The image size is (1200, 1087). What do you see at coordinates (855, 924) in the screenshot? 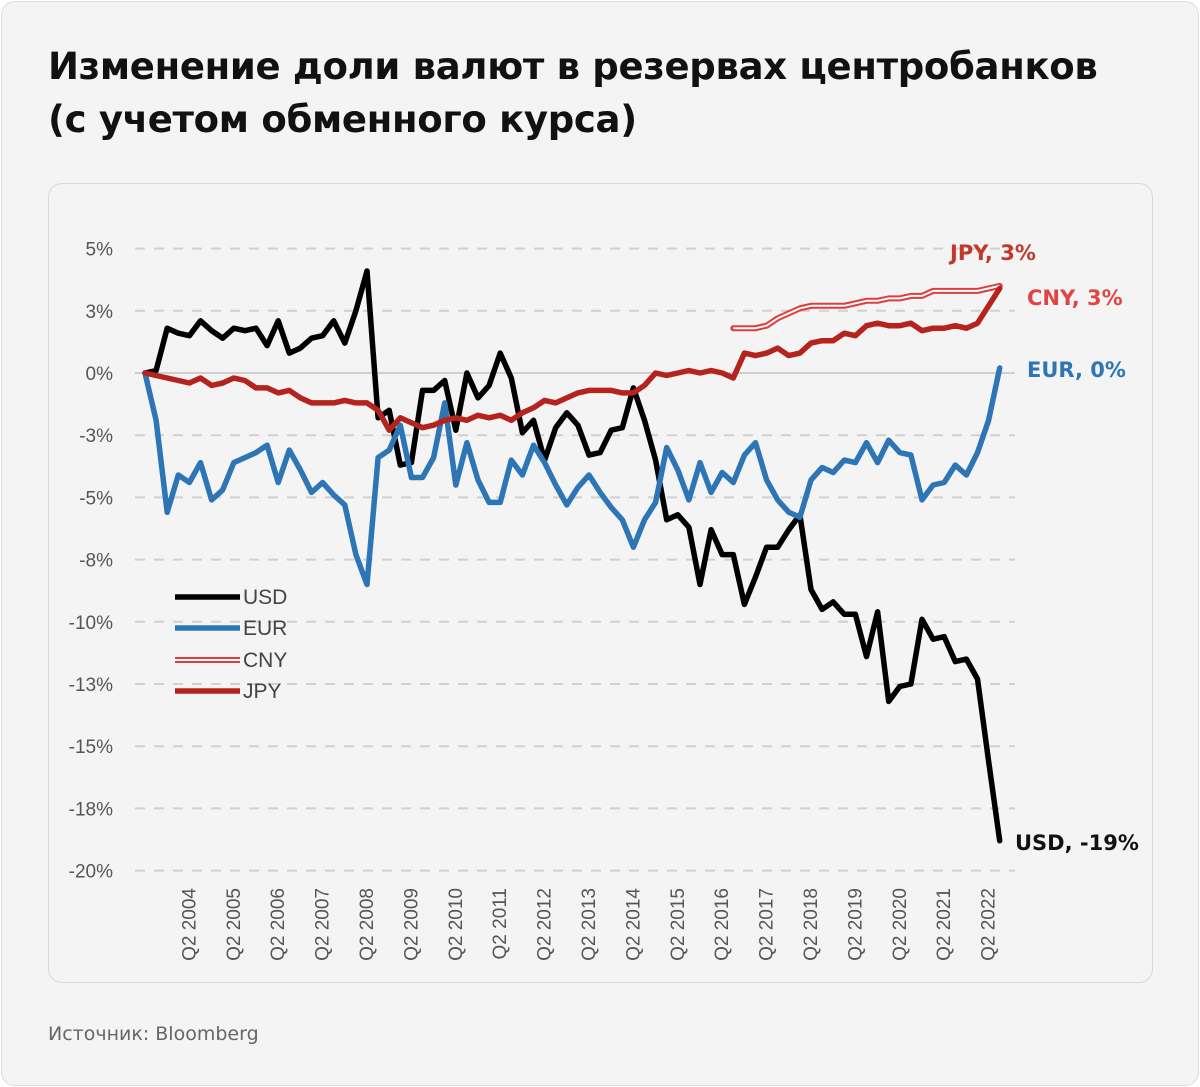
I see `x-tick-label: Q2 2019` at bounding box center [855, 924].